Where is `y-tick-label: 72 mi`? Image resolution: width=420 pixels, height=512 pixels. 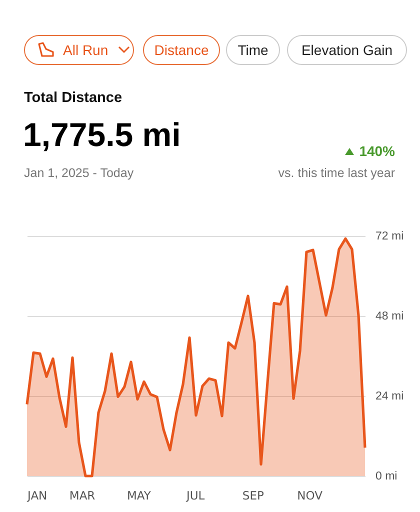
y-tick-label: 72 mi is located at coordinates (390, 236).